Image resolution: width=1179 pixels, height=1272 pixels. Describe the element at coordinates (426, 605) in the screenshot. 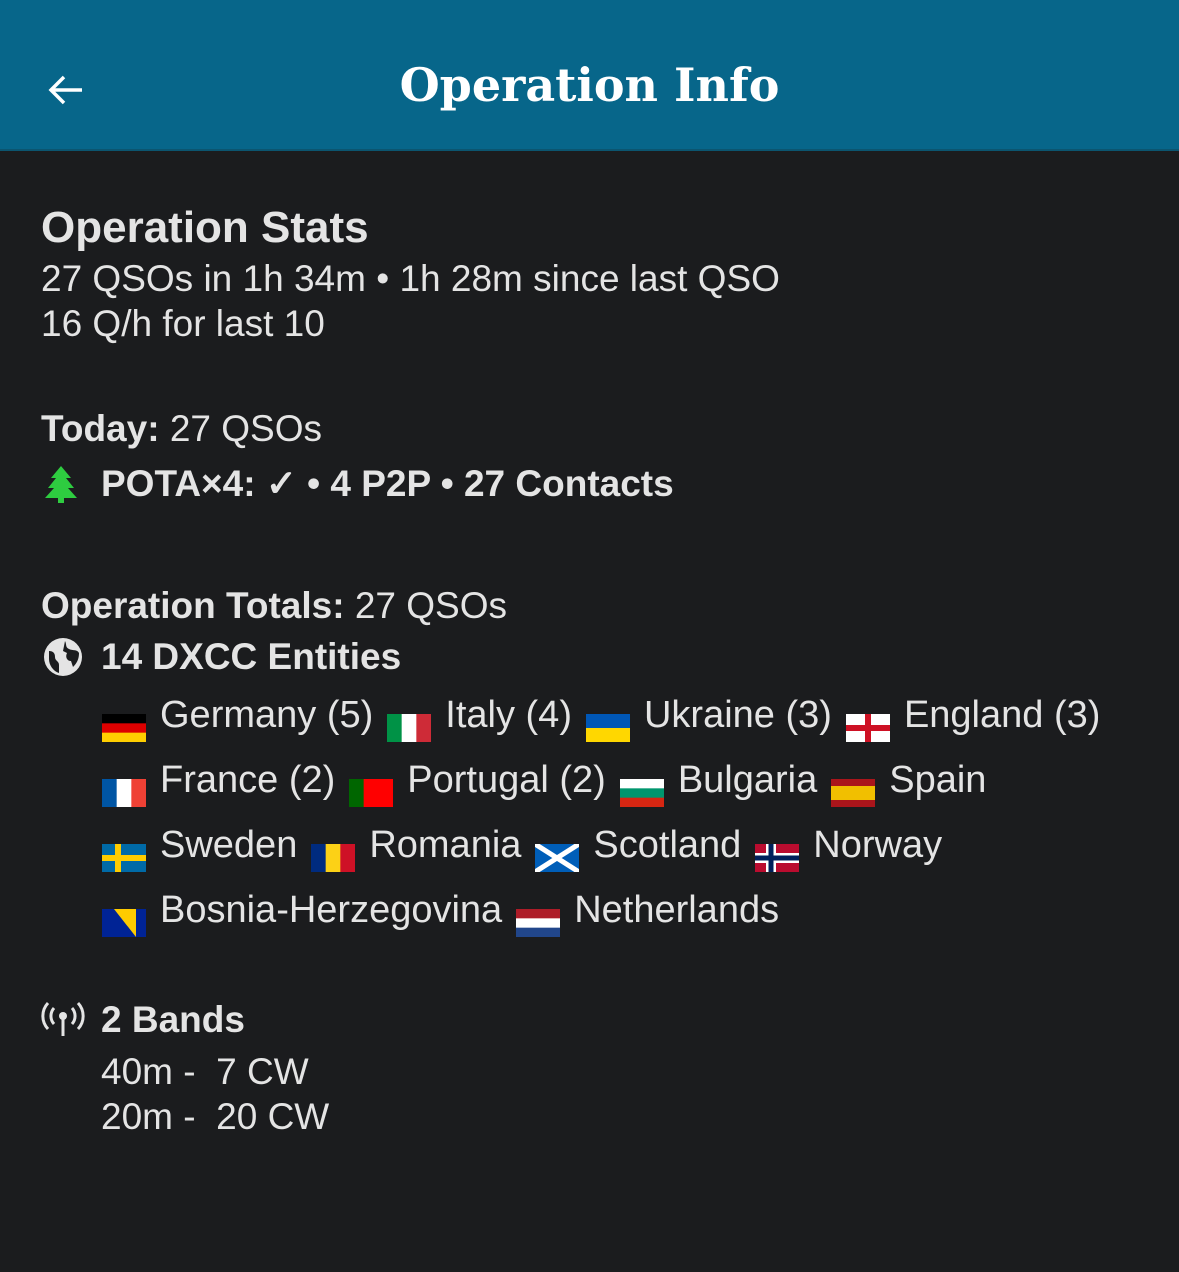

I see `totals-value: 27 QSOs` at that location.